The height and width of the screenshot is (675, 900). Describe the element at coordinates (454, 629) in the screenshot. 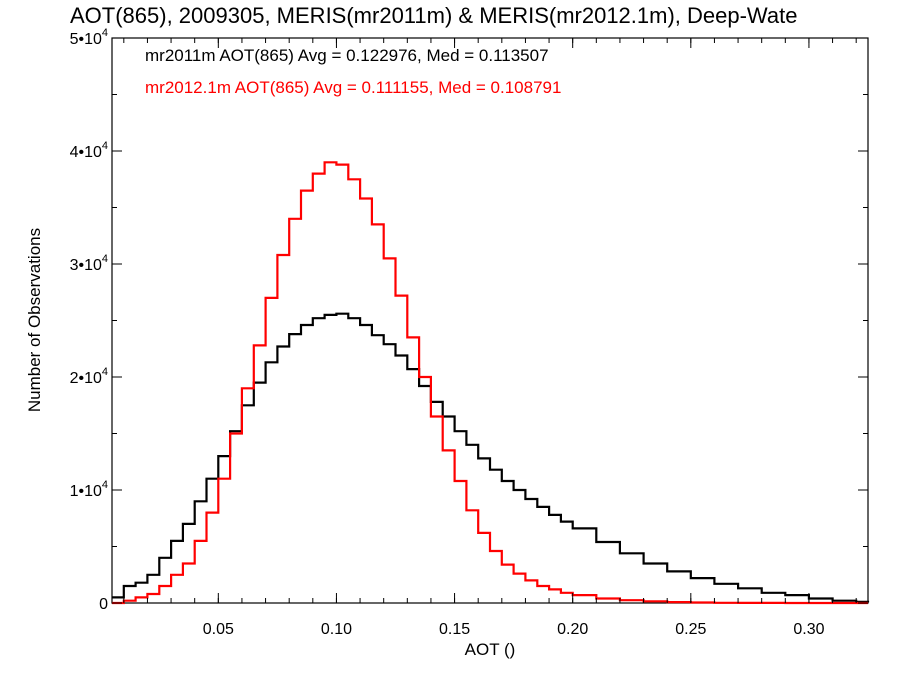

I see `x-tick-label: 0.15` at that location.